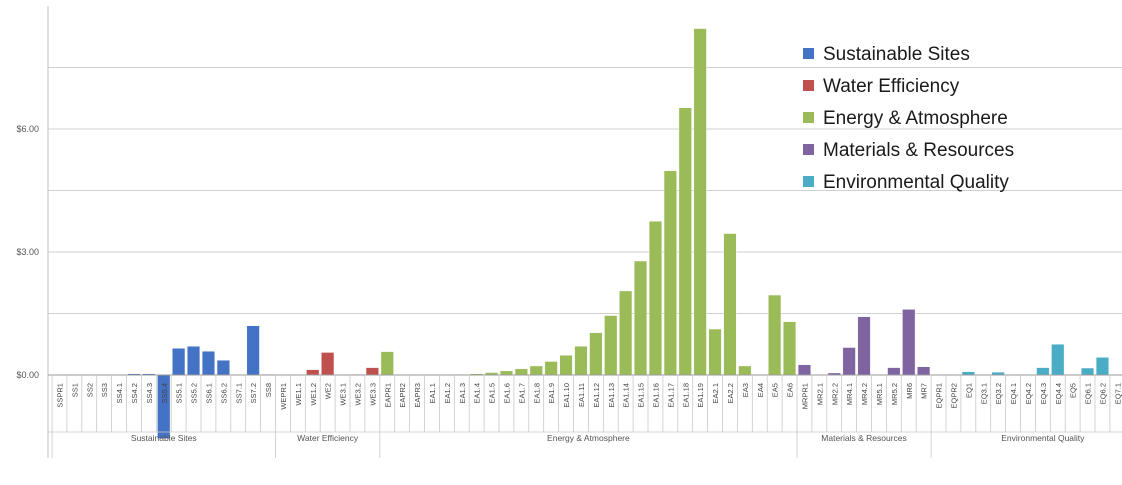 This screenshot has width=1122, height=485. Describe the element at coordinates (59, 395) in the screenshot. I see `category-label: SSPR1` at that location.